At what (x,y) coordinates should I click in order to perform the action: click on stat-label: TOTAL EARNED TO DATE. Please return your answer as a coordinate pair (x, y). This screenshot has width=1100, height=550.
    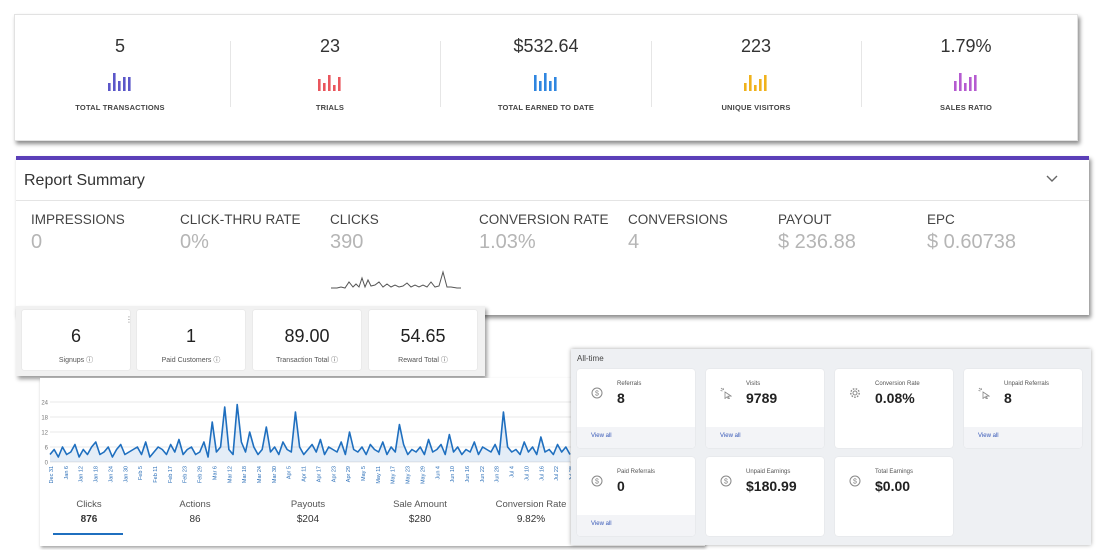
    Looking at the image, I should click on (546, 107).